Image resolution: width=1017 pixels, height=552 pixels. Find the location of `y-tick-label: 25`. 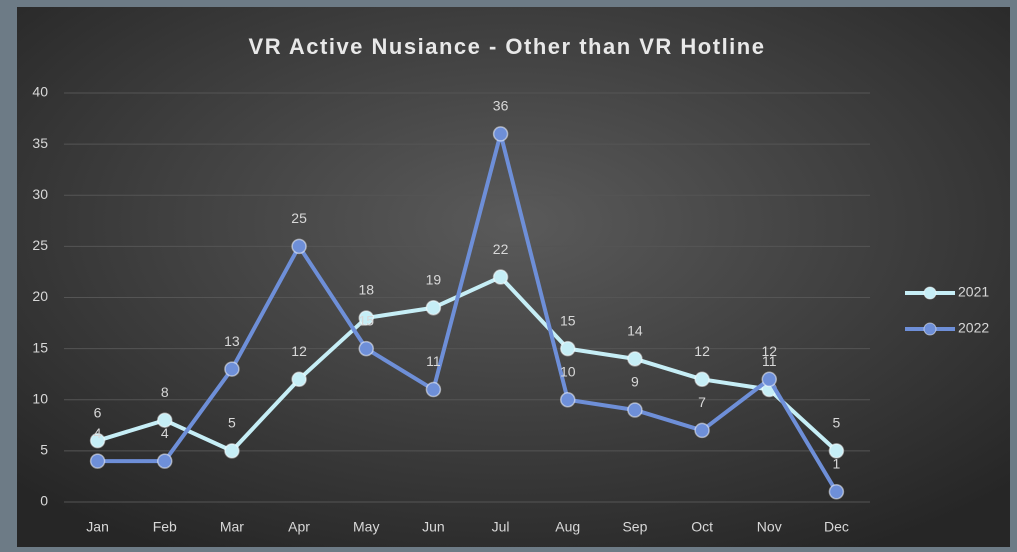

y-tick-label: 25 is located at coordinates (40, 245).